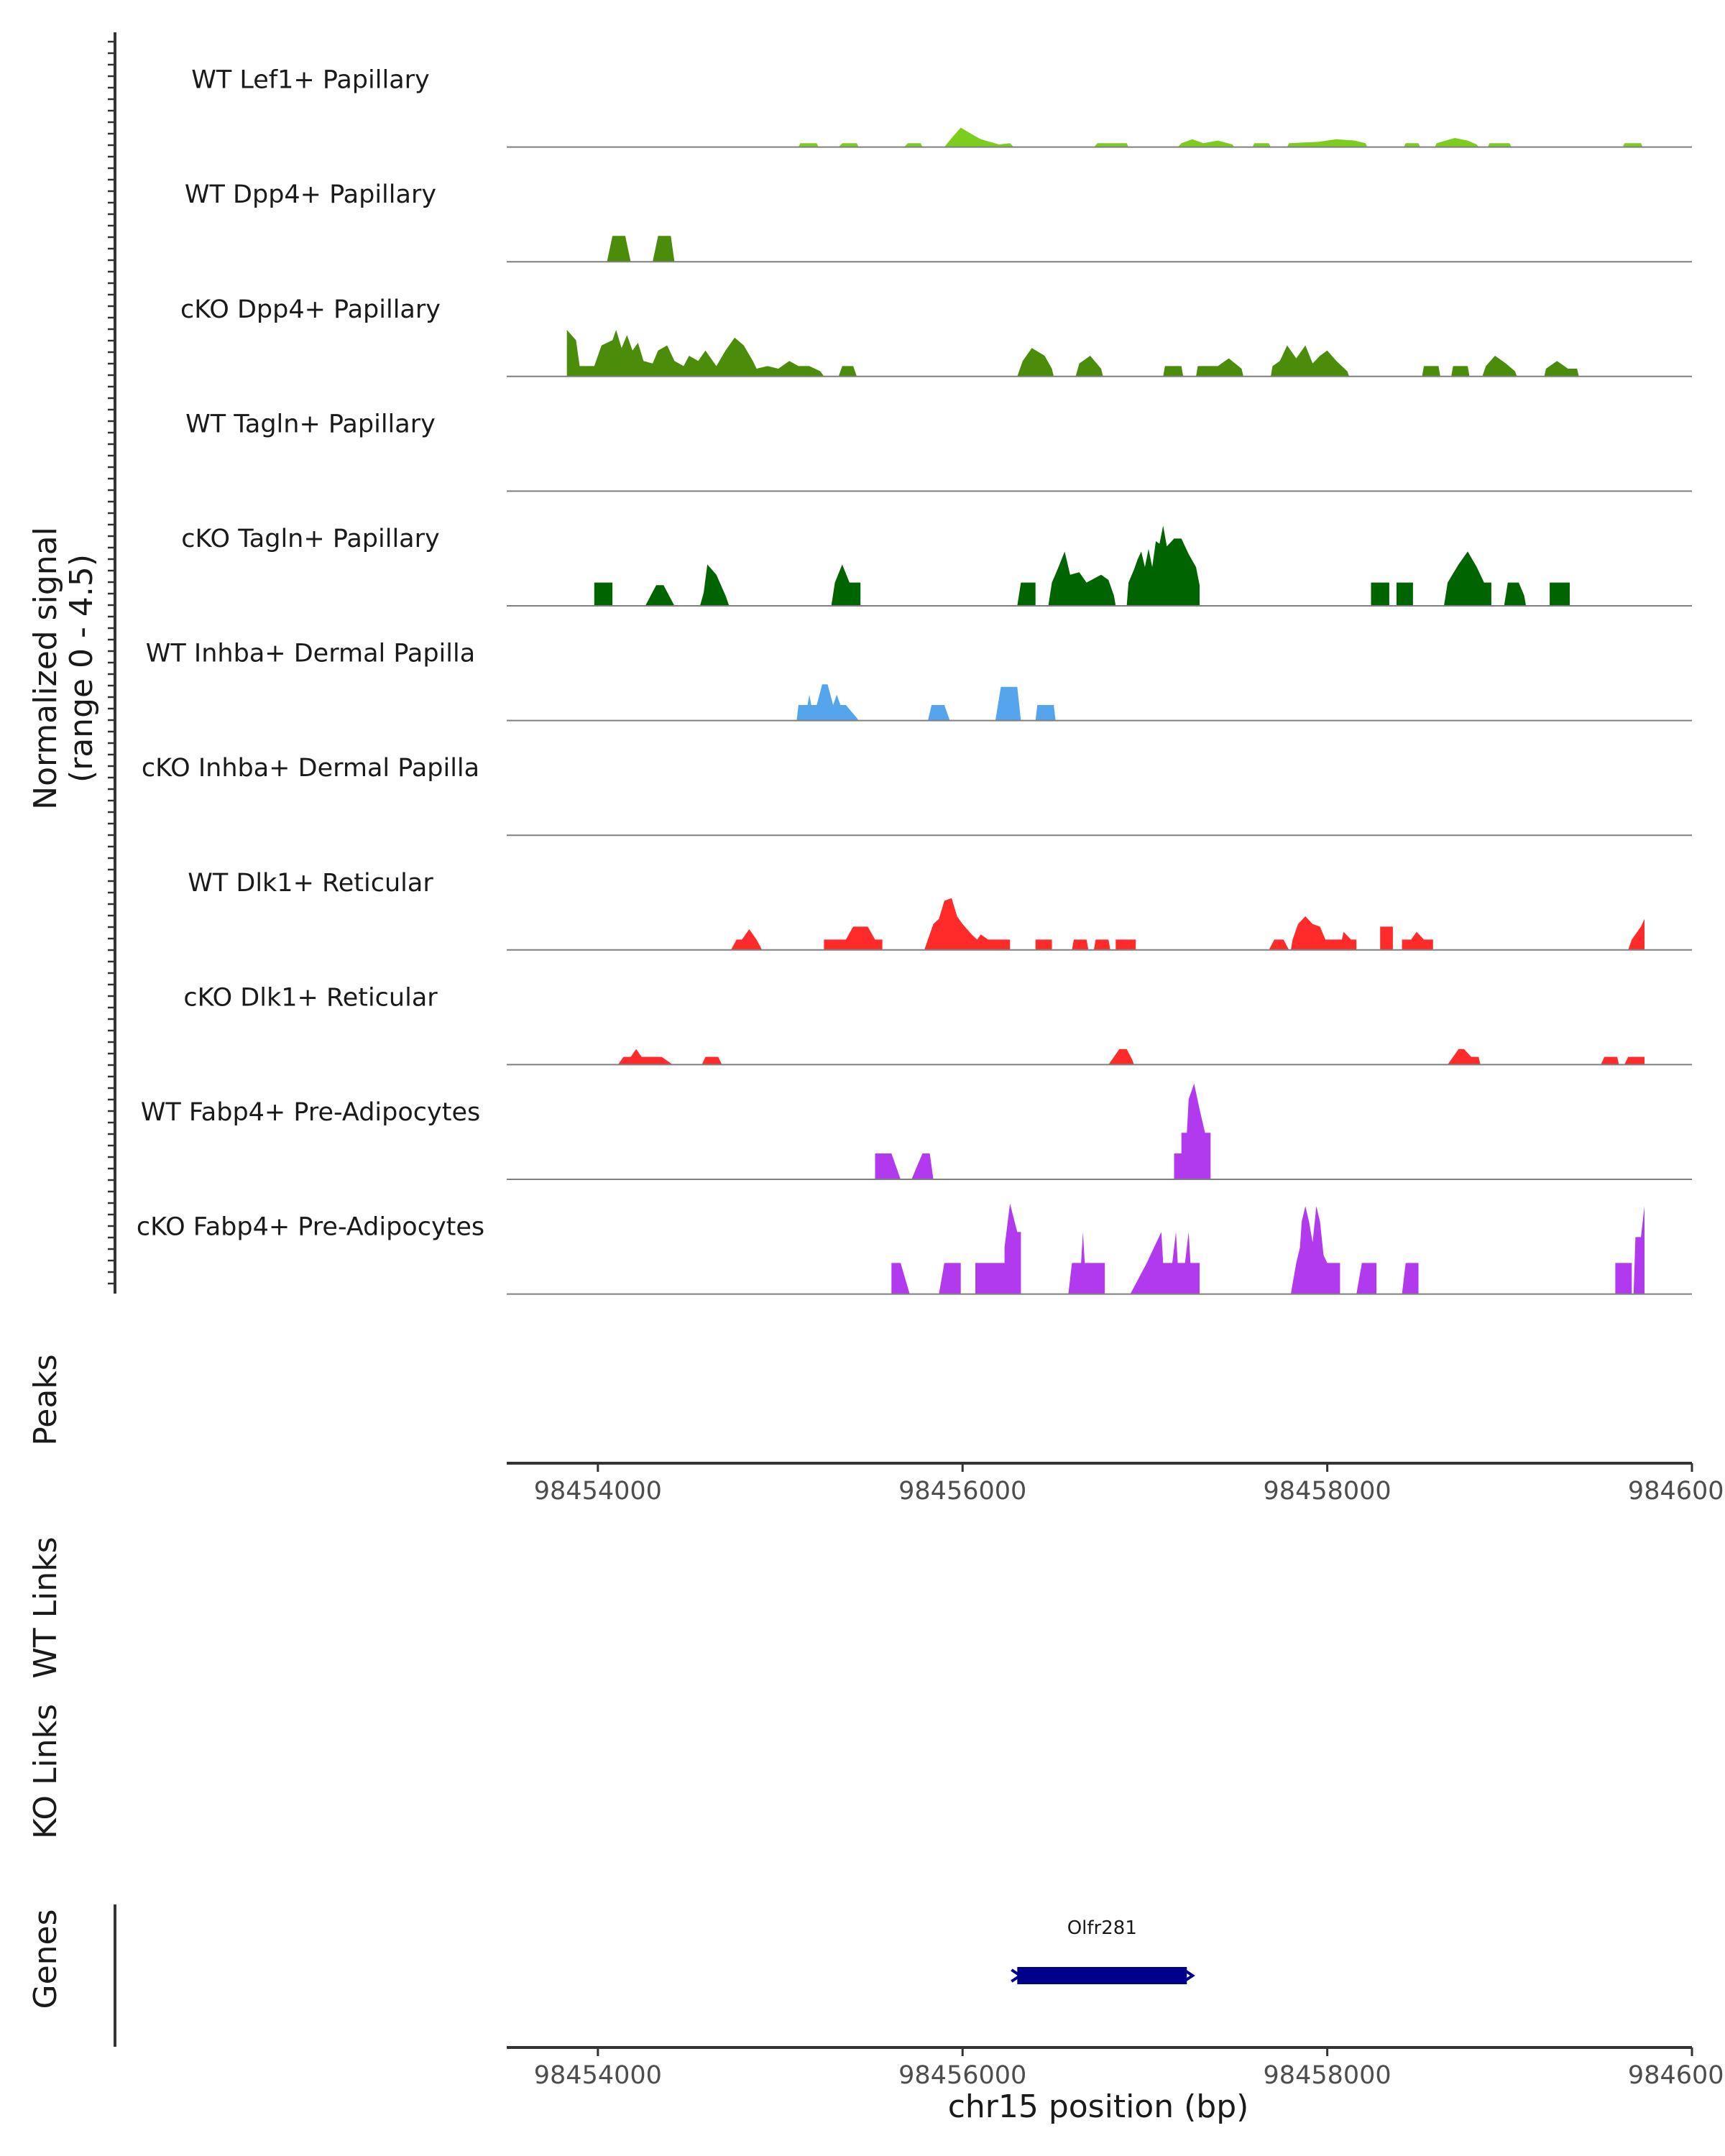 This screenshot has width=1725, height=2156. What do you see at coordinates (45, 1607) in the screenshot?
I see `wt-links-title: WT Links` at bounding box center [45, 1607].